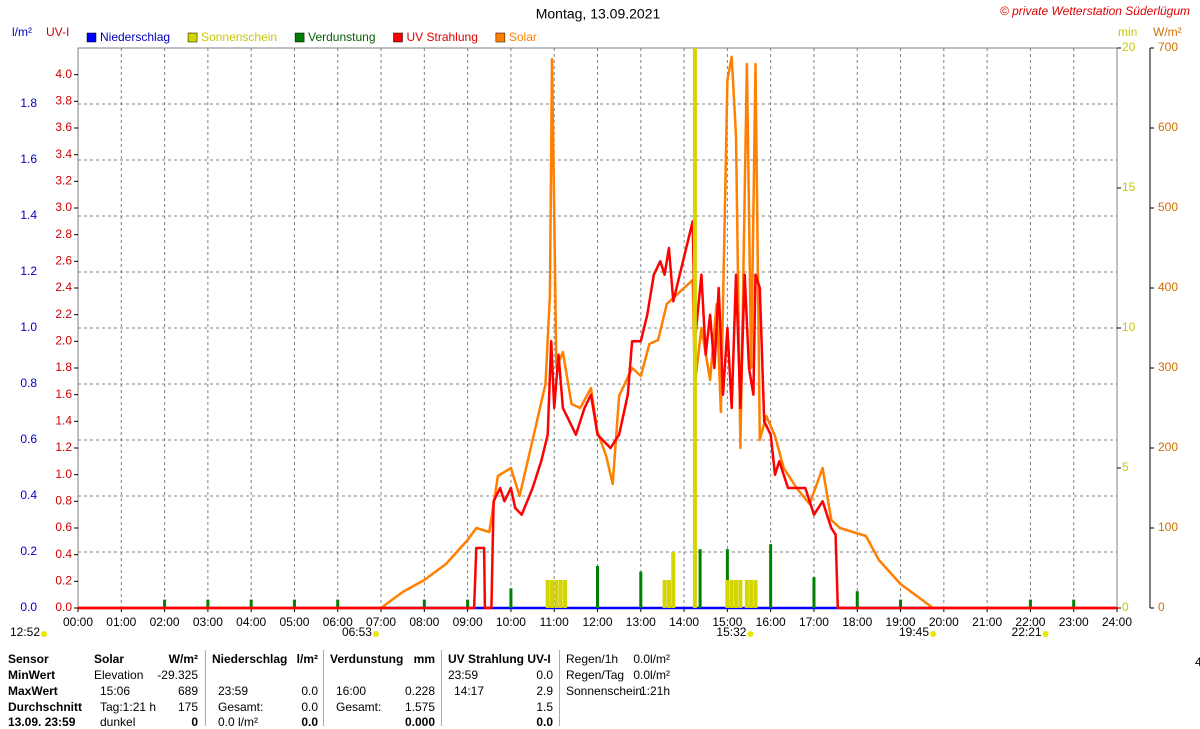  I want to click on y2-tick-label: 0.2, so click(63, 581).